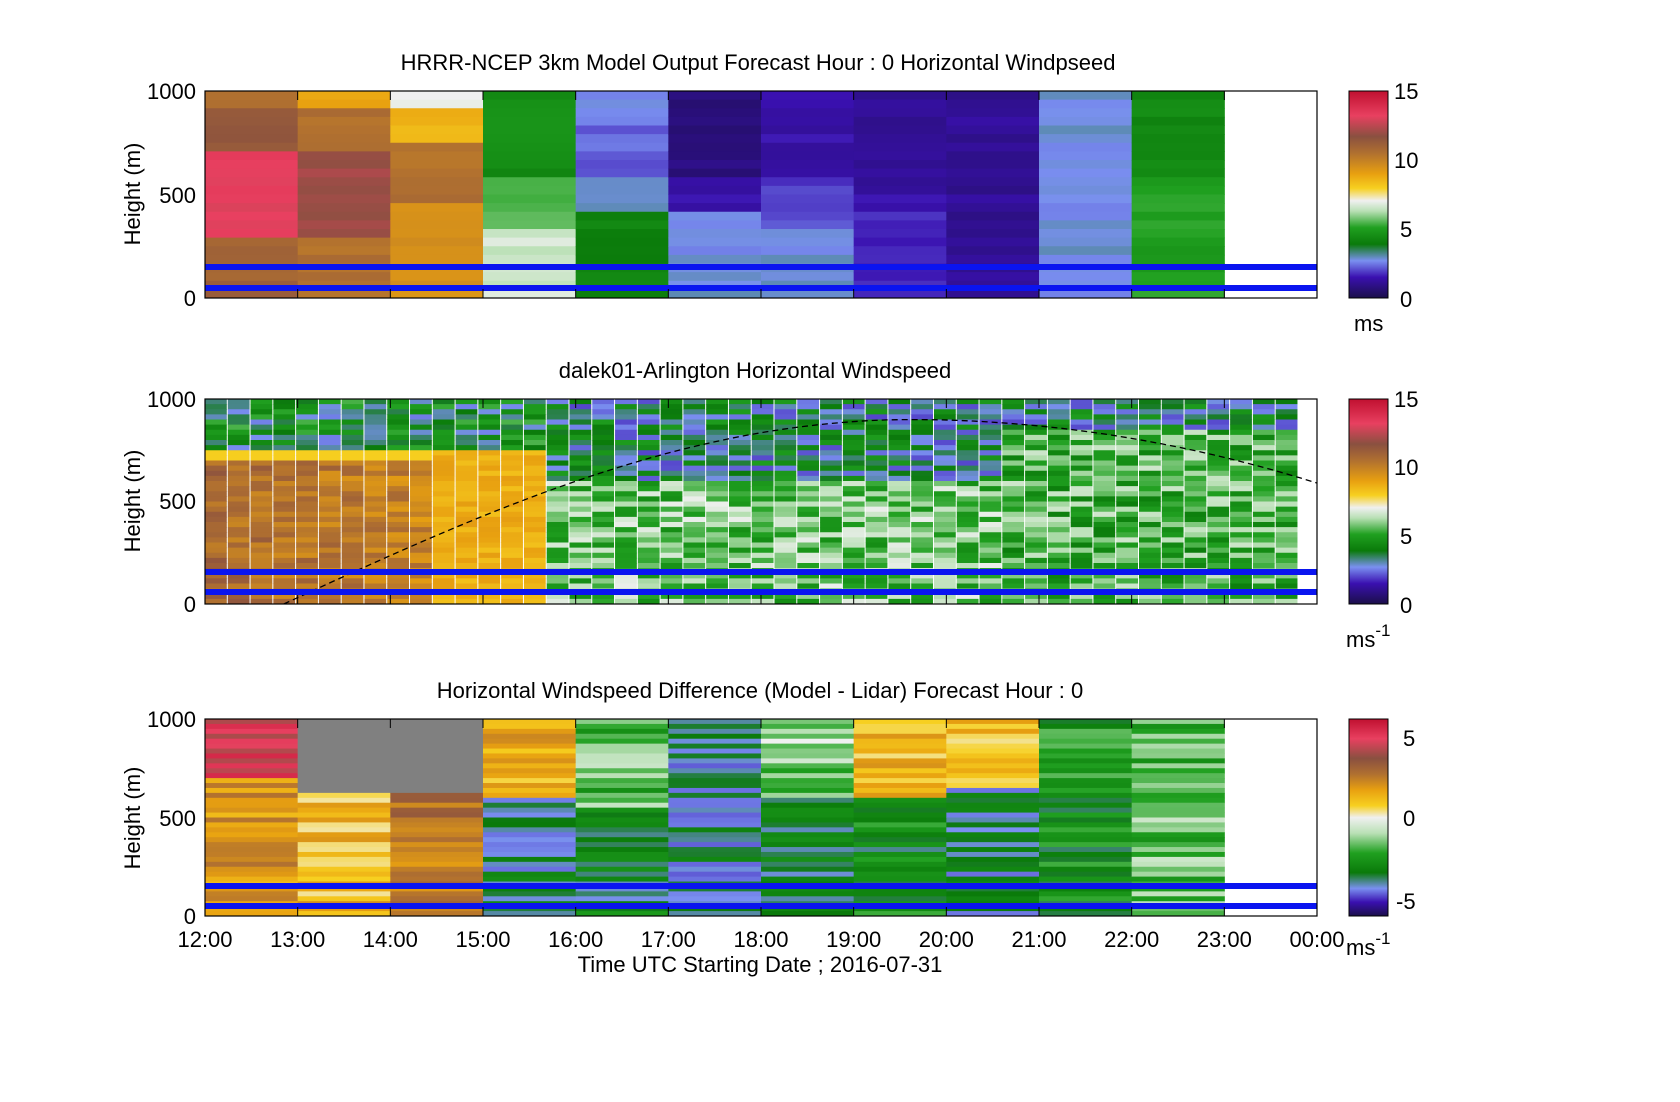 The width and height of the screenshot is (1680, 1102). What do you see at coordinates (761, 817) in the screenshot?
I see `panel3-x-ticks` at bounding box center [761, 817].